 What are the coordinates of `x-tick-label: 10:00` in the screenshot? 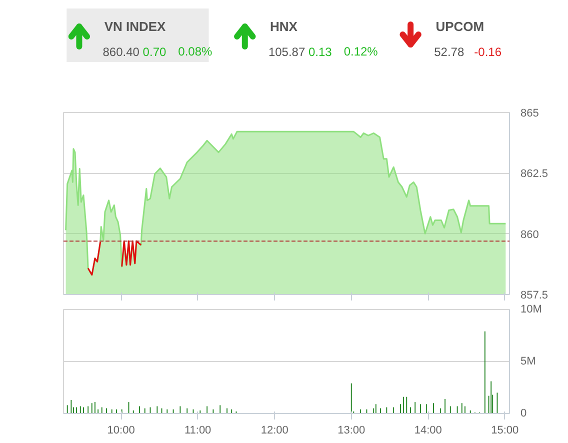 It's located at (121, 430).